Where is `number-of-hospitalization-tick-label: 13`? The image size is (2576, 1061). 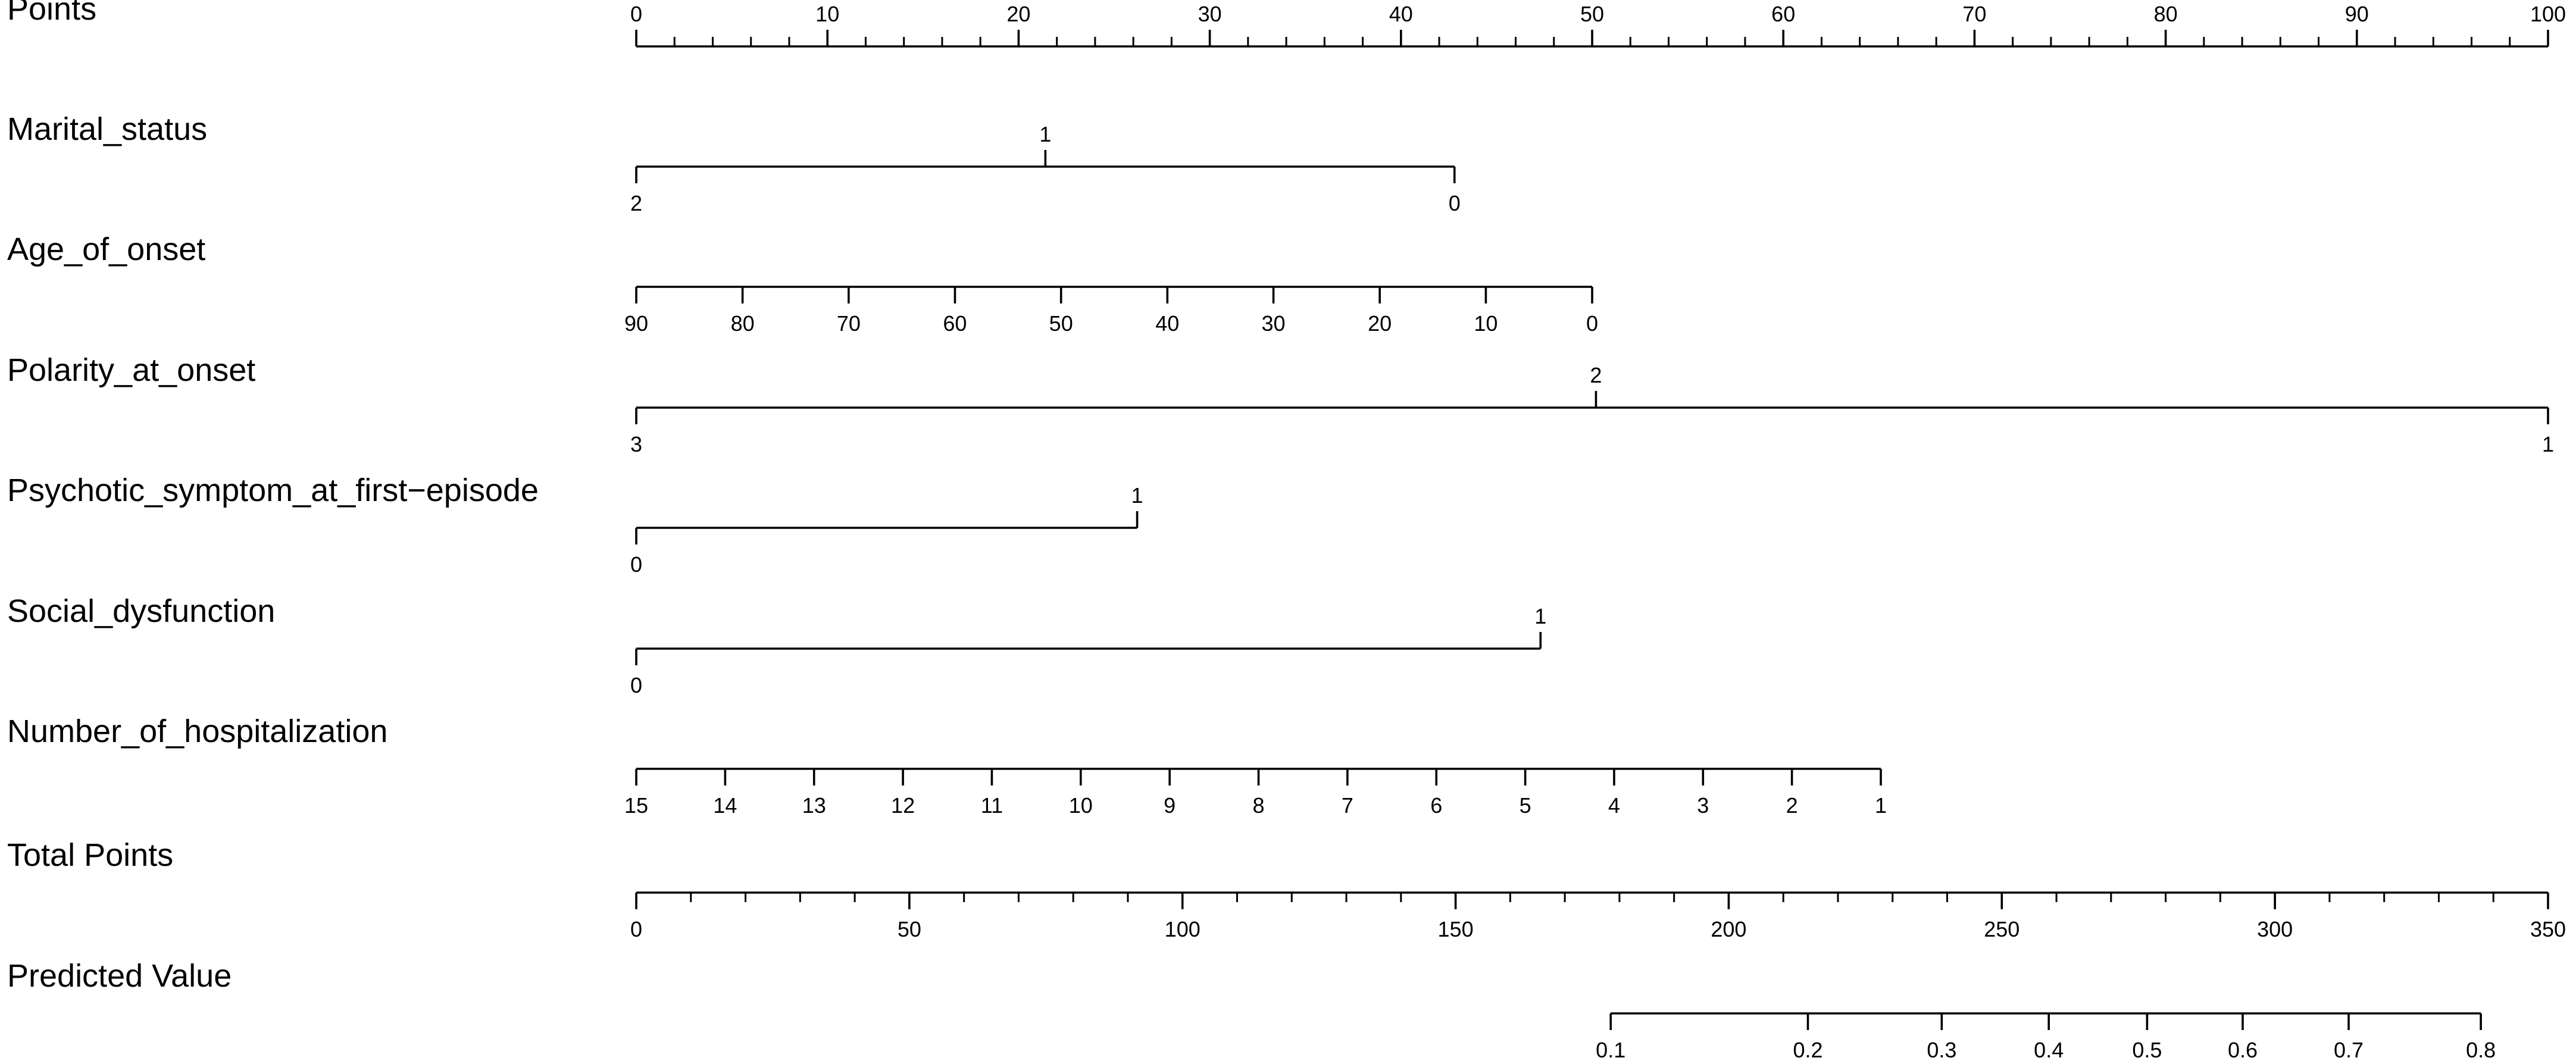 number-of-hospitalization-tick-label: 13 is located at coordinates (814, 805).